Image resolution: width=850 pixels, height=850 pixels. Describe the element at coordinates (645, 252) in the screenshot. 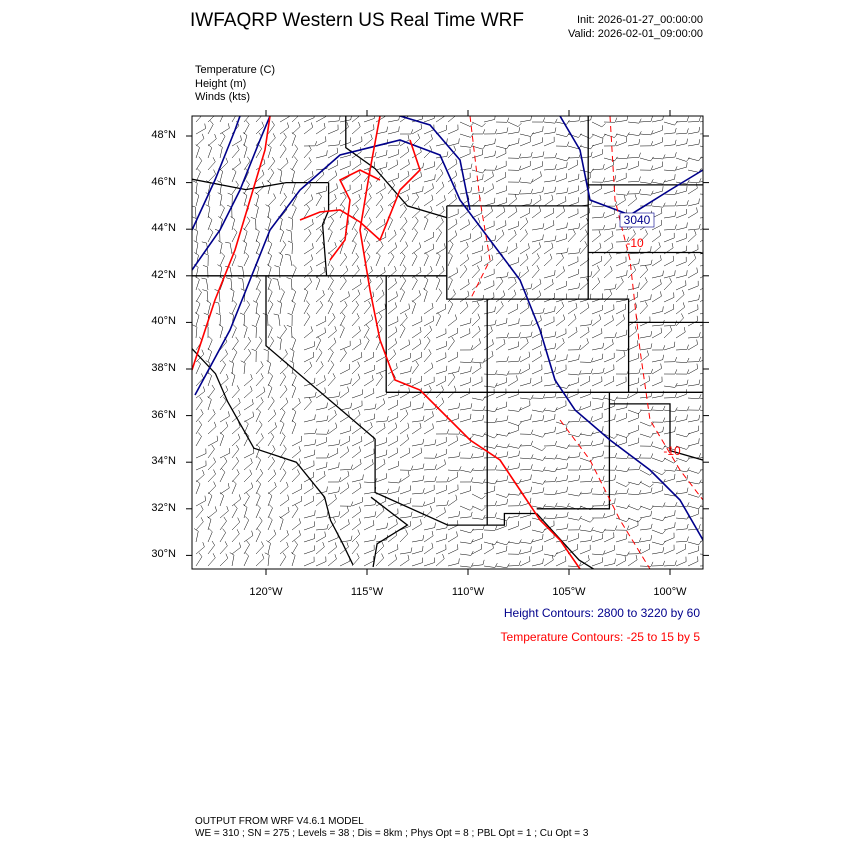

I see `boundary-line` at that location.